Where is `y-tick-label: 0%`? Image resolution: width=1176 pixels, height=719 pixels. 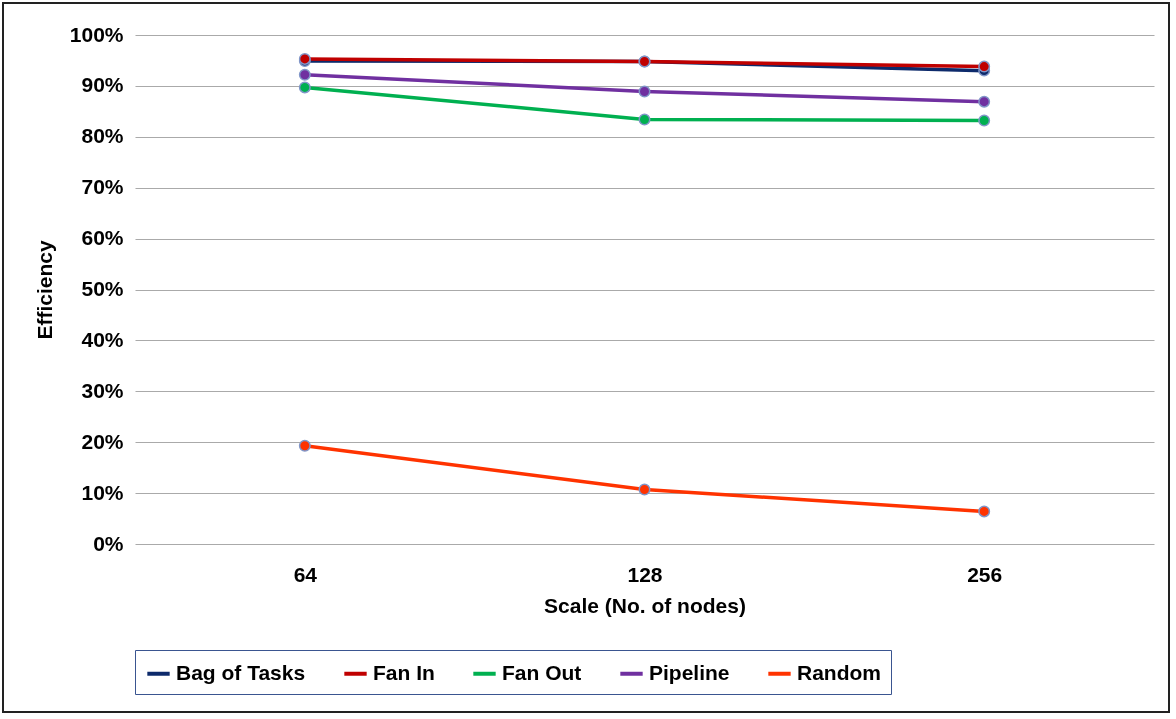
y-tick-label: 0% is located at coordinates (108, 543).